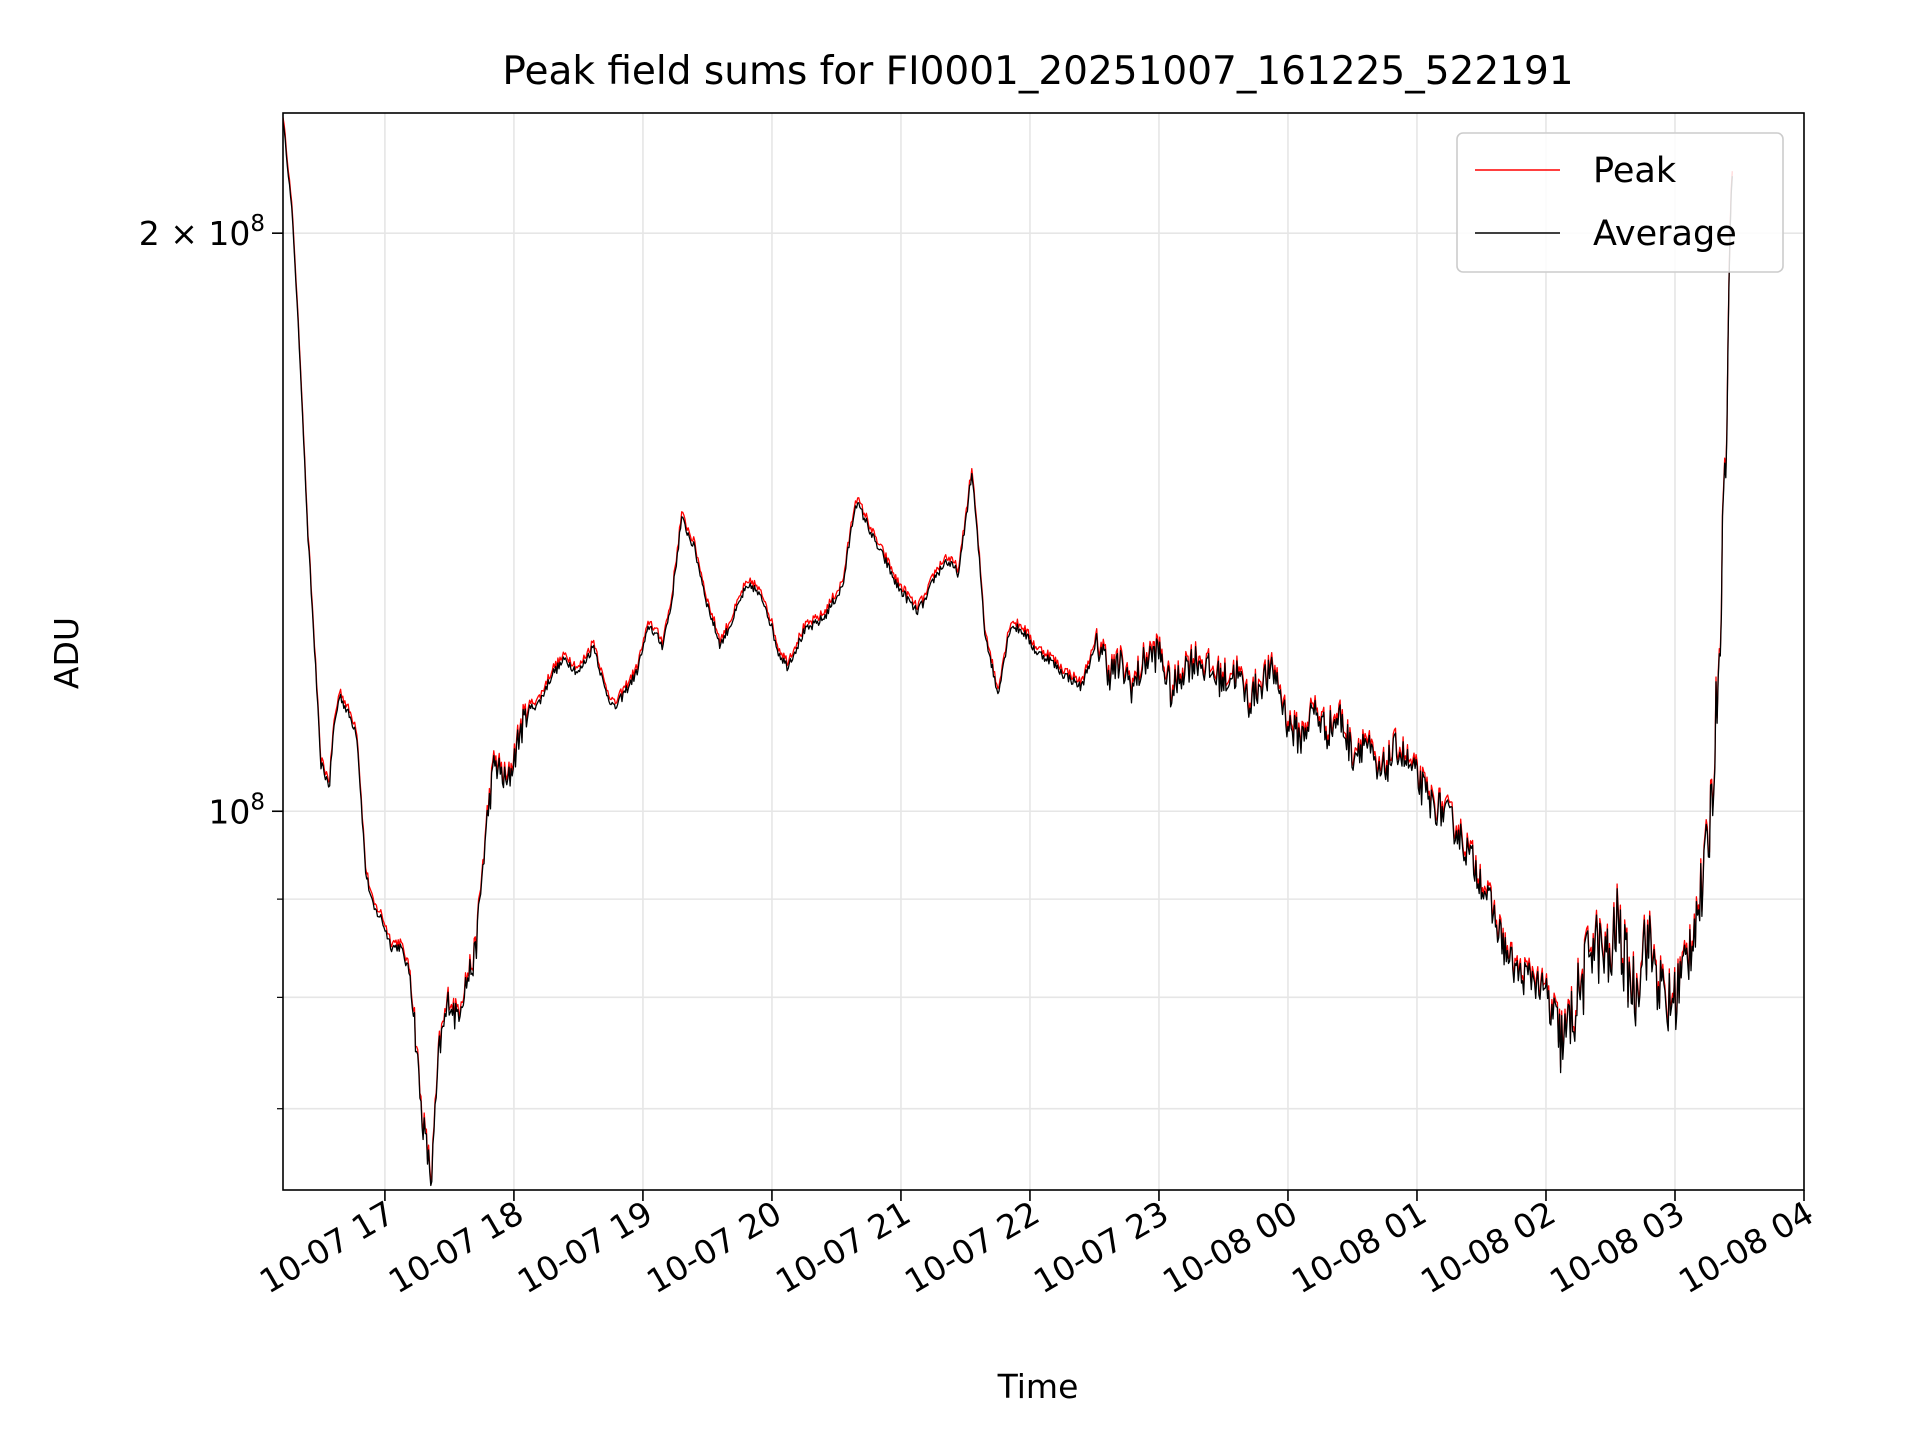 The width and height of the screenshot is (1920, 1440). What do you see at coordinates (1359, 1247) in the screenshot?
I see `x-tick-label: 10-08 01` at bounding box center [1359, 1247].